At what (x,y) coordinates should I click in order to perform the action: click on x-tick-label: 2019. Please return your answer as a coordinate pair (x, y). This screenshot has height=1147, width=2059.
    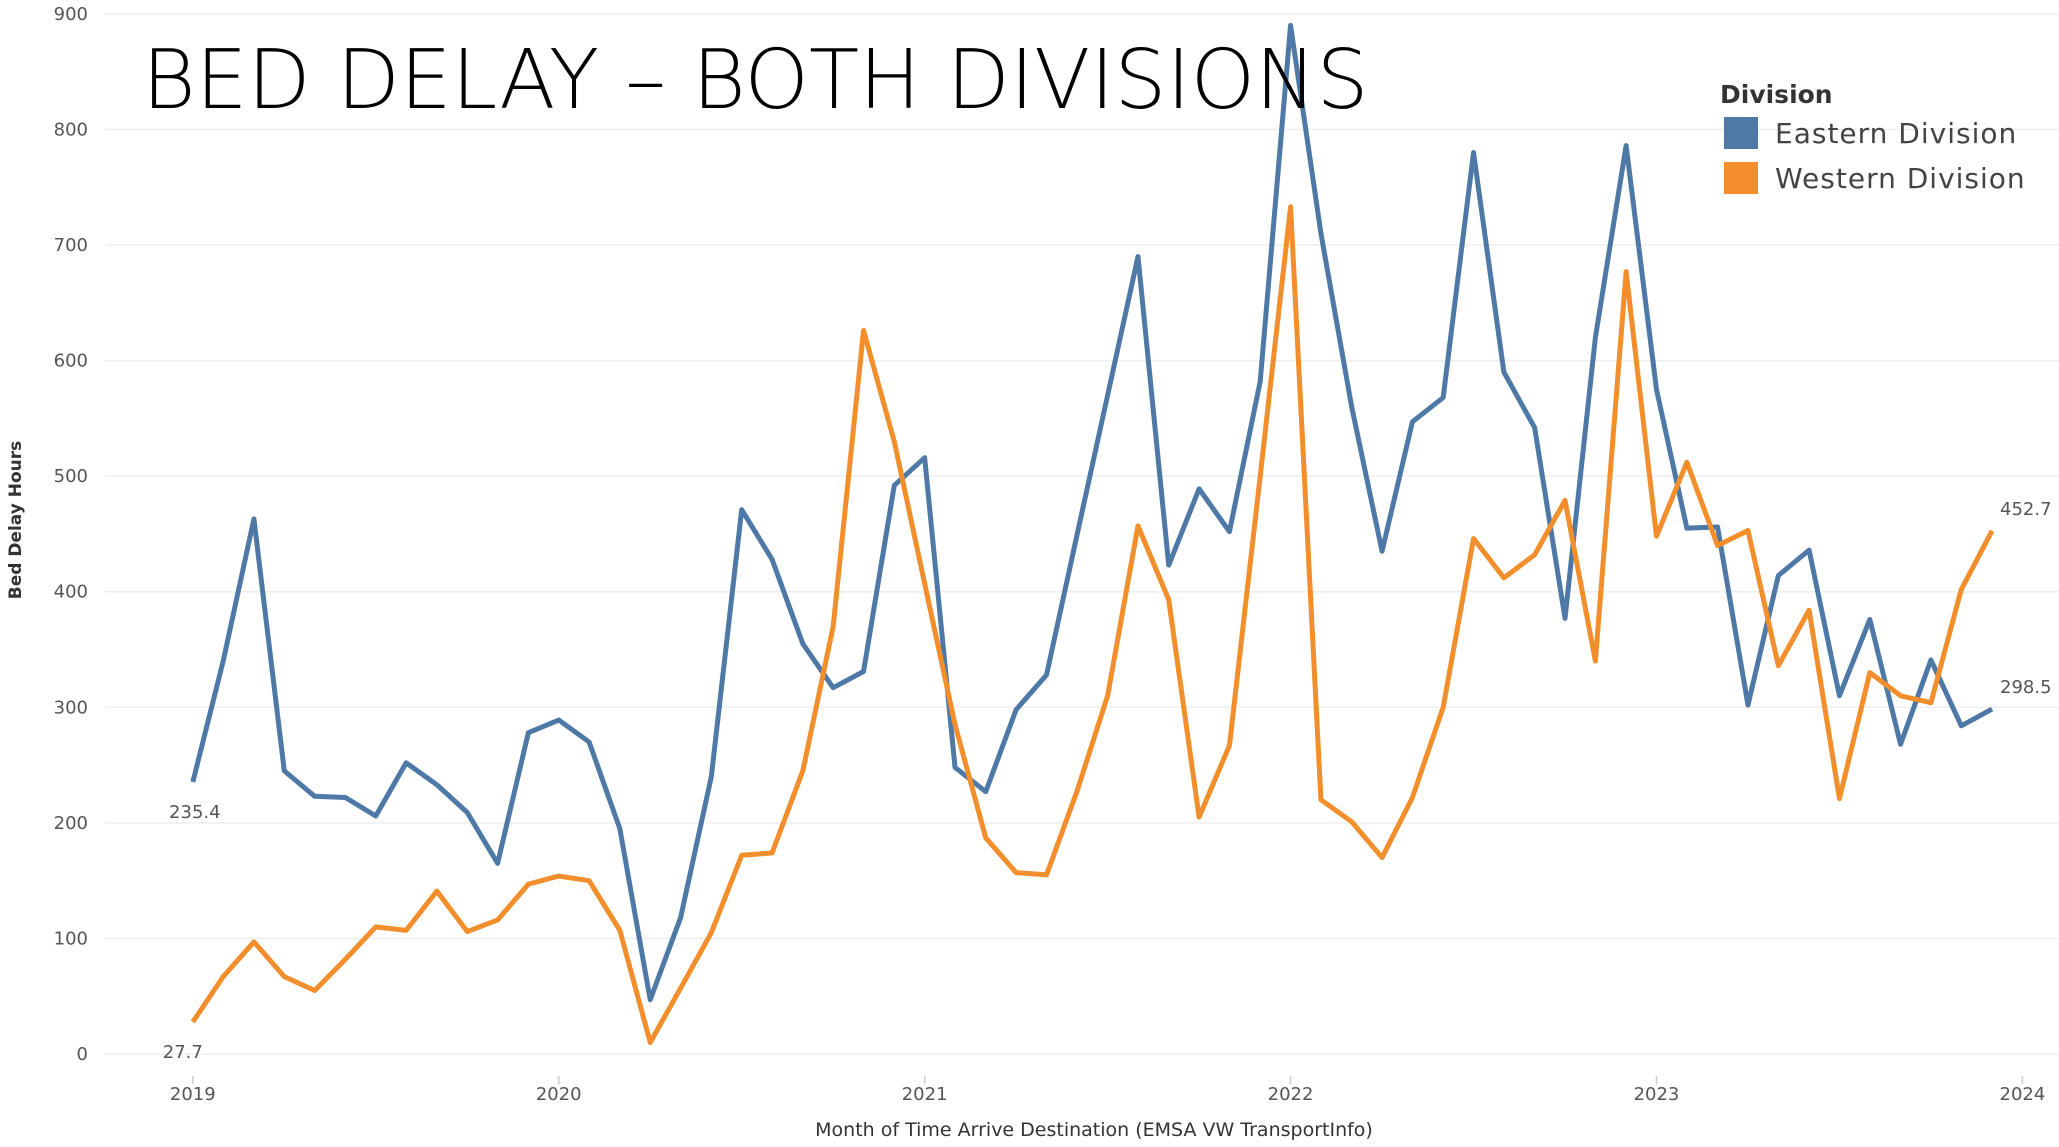
    Looking at the image, I should click on (193, 1094).